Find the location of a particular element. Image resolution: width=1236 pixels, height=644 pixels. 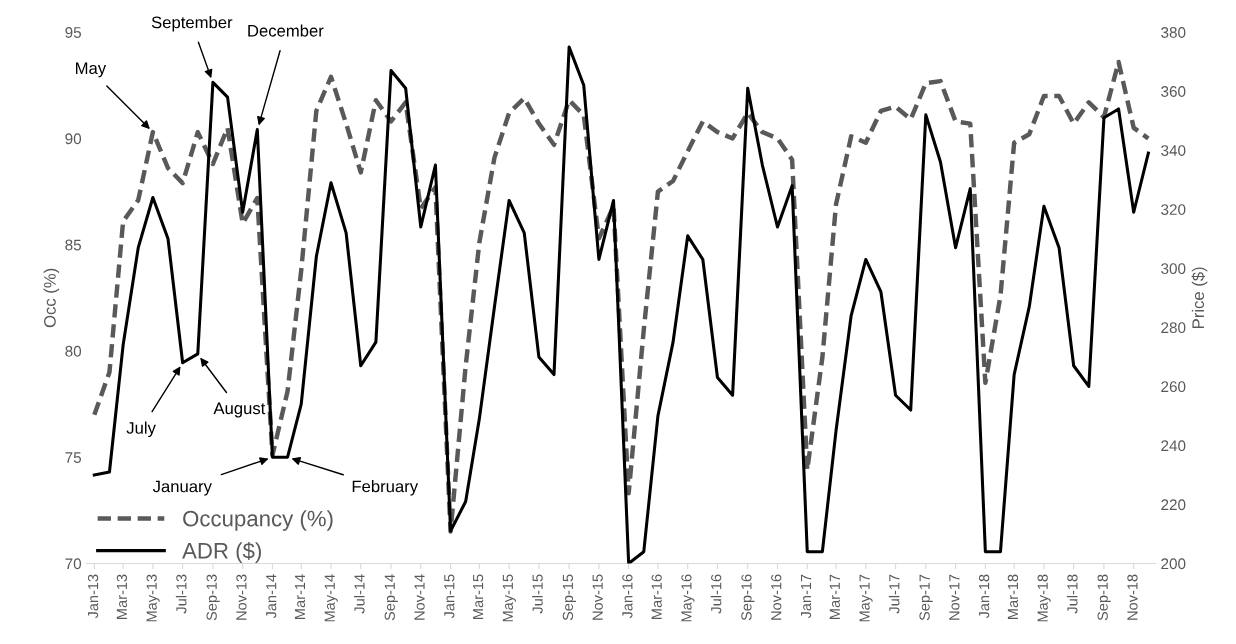

x-tick-label: Sep-16 is located at coordinates (748, 597).